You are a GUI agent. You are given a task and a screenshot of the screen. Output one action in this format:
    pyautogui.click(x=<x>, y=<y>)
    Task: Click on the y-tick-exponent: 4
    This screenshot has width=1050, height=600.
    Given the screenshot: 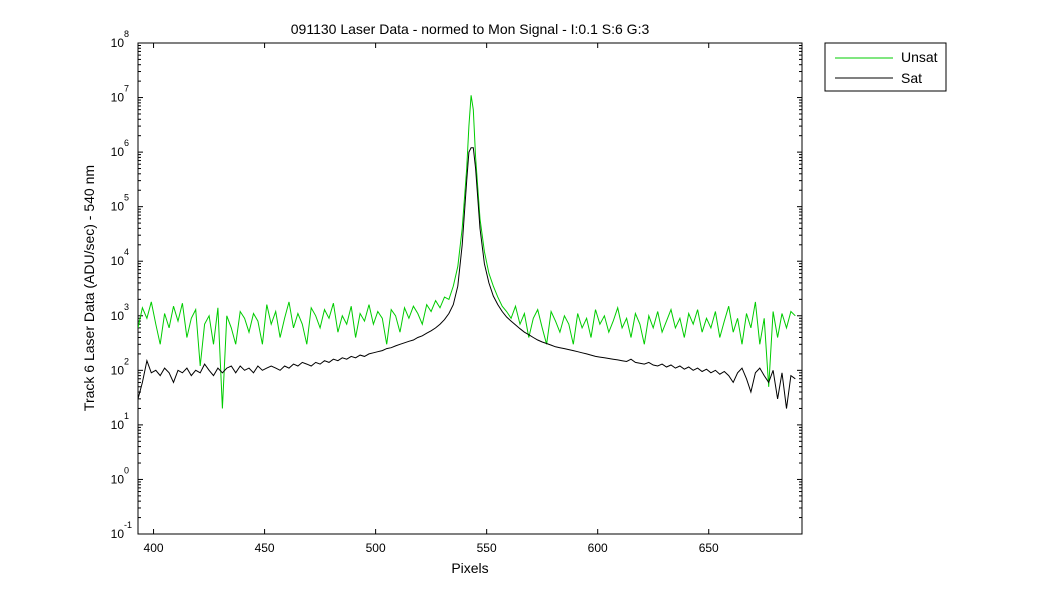 What is the action you would take?
    pyautogui.click(x=126, y=252)
    